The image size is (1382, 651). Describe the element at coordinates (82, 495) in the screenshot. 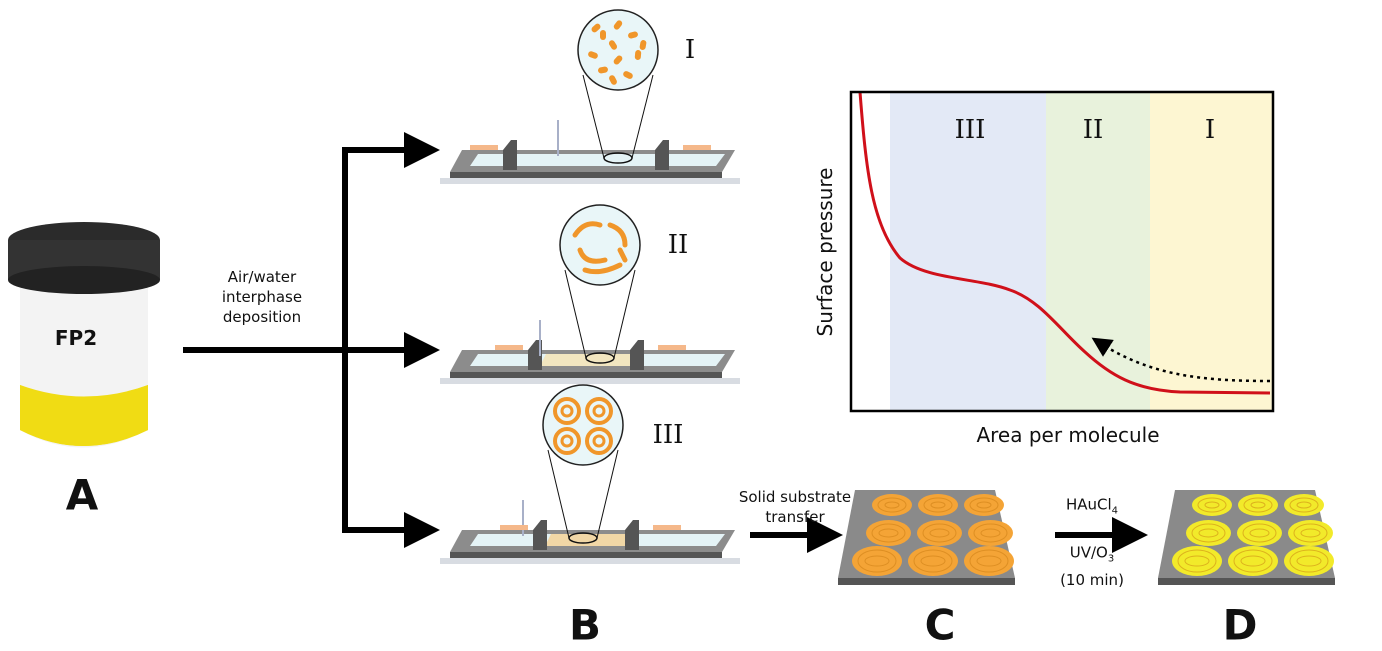

I see `panel-label-a: A` at that location.